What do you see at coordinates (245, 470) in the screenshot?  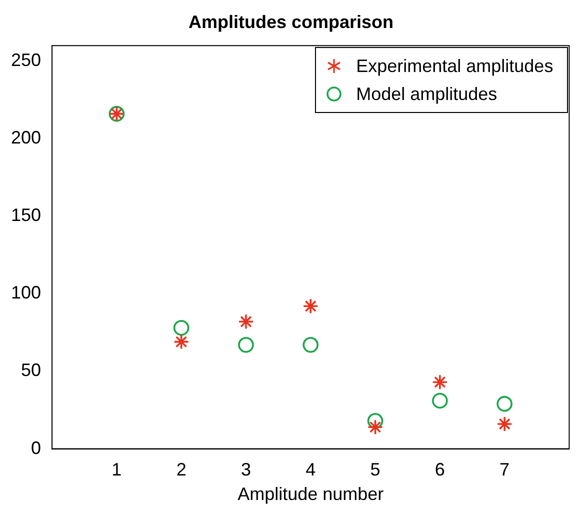 I see `x-tick-label: 3` at bounding box center [245, 470].